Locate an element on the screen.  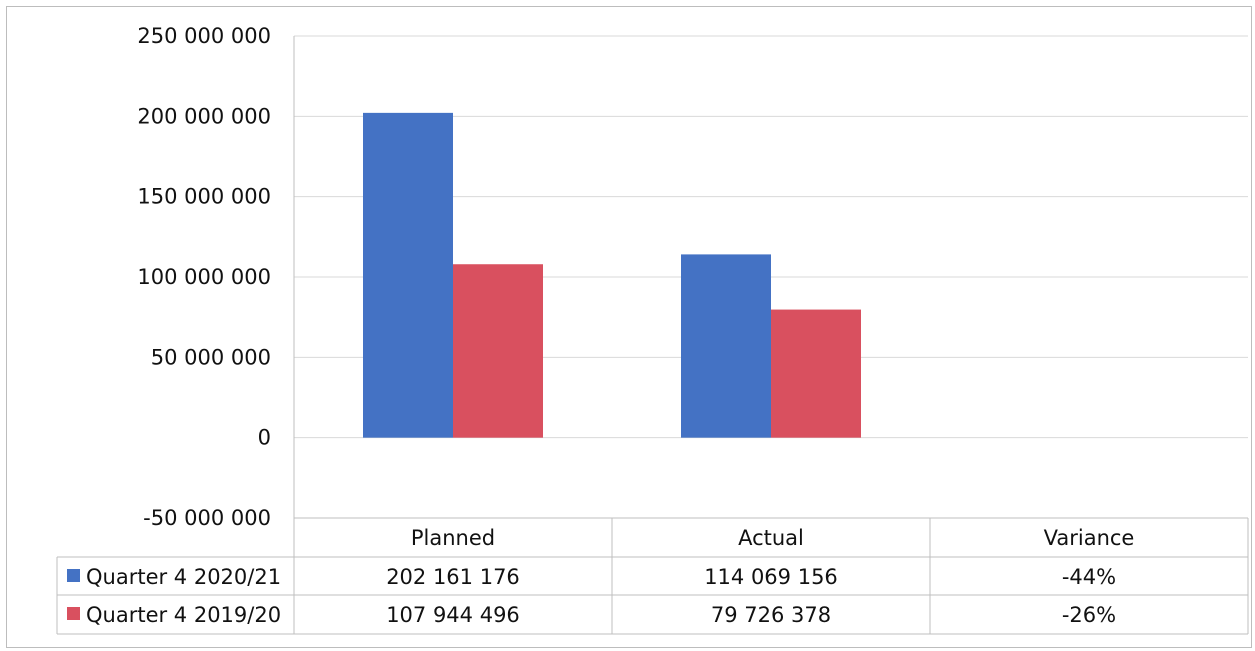
y-tick-label: 250 000 000 is located at coordinates (204, 36).